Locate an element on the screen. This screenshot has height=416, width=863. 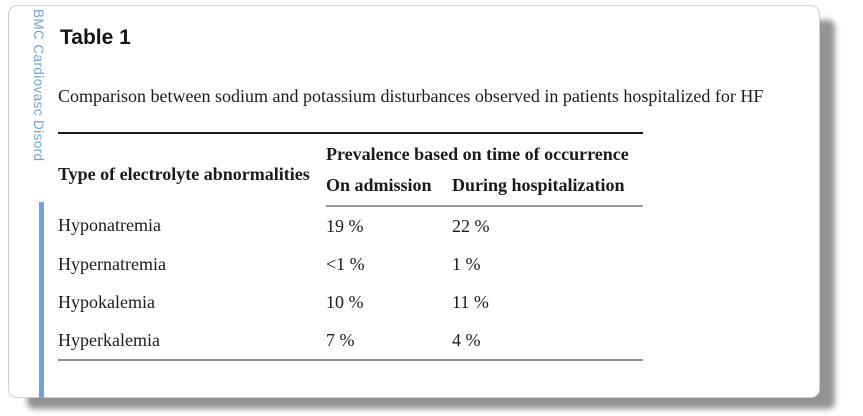
cell-during-hospitalization: 4 % is located at coordinates (547, 341).